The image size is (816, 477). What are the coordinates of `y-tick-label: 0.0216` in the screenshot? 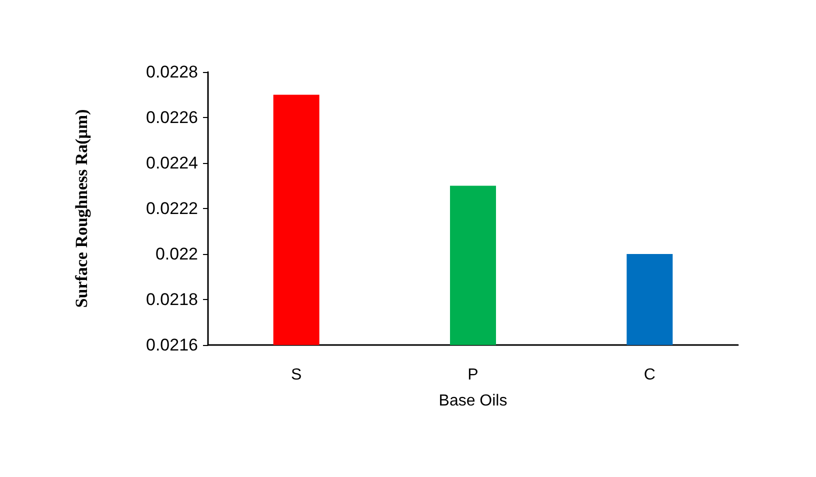 It's located at (172, 345).